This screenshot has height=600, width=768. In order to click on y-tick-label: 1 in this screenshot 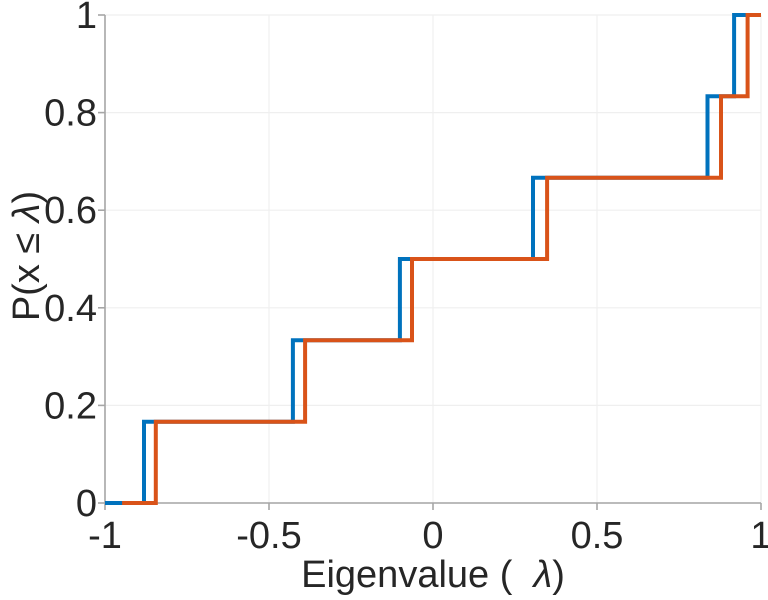, I will do `click(86, 18)`.